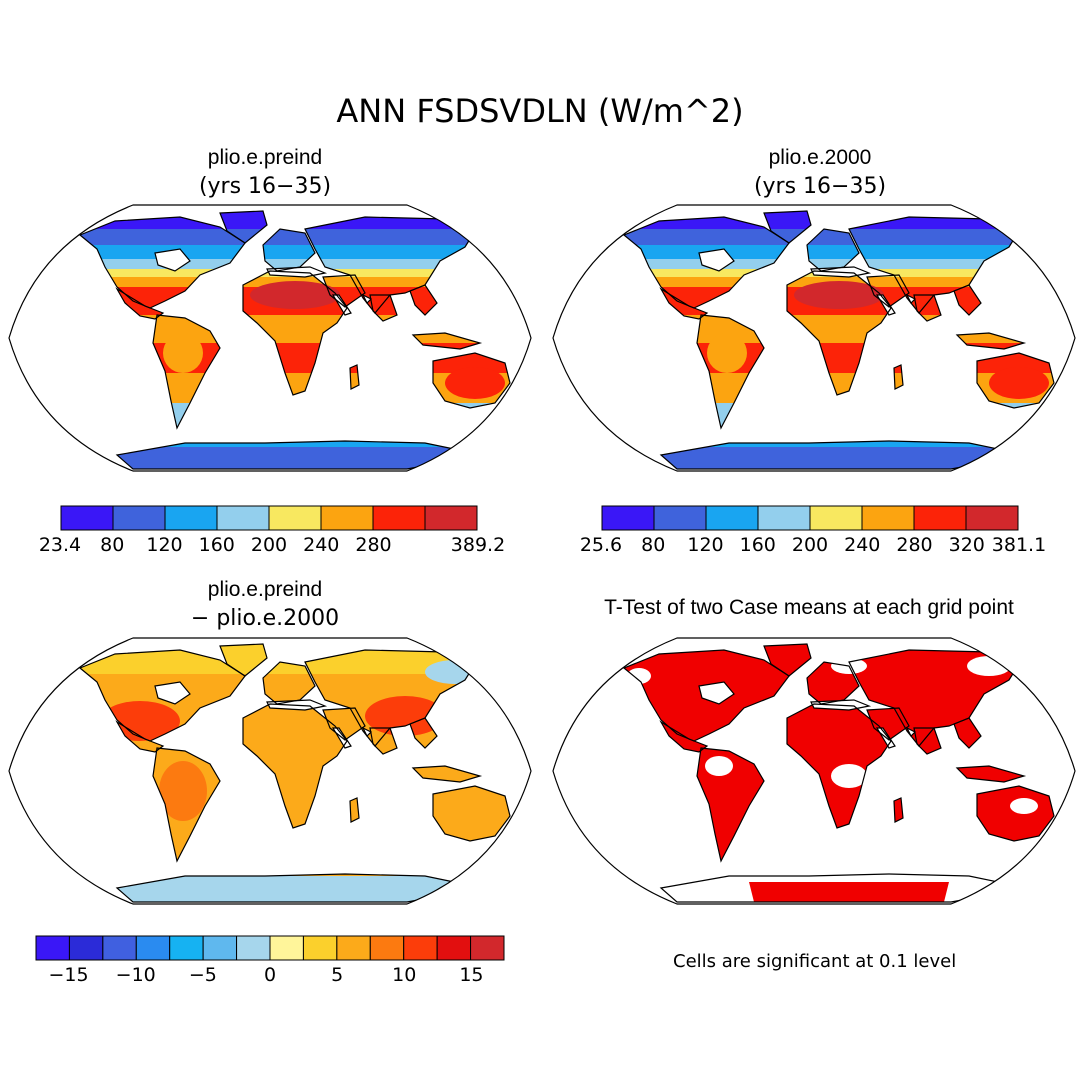  I want to click on panel-title-difference: plio.e.preind, so click(265, 589).